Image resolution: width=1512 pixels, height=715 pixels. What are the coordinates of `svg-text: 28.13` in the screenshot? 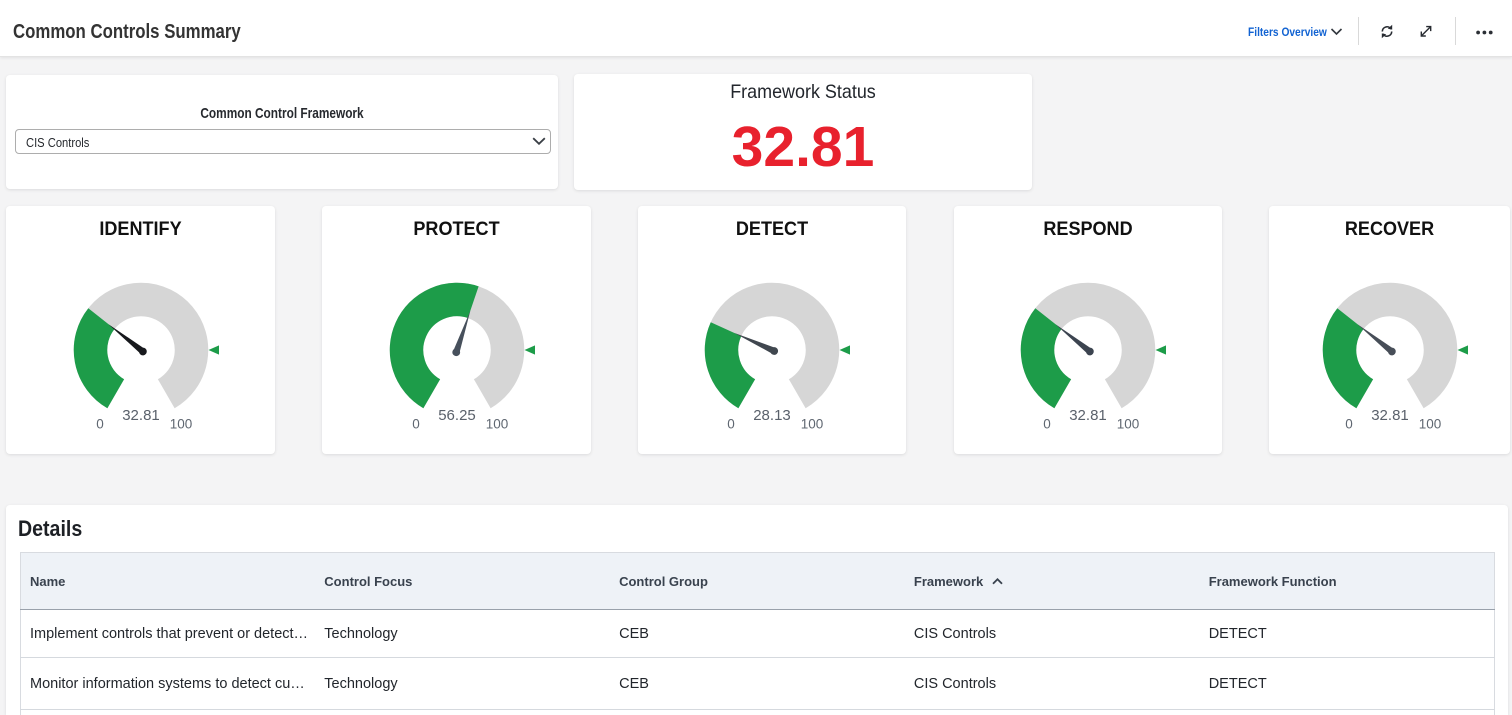 It's located at (772, 415).